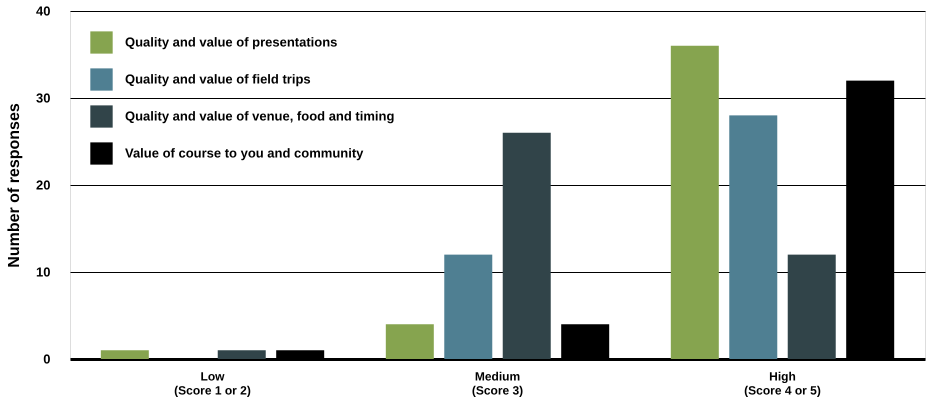 Image resolution: width=943 pixels, height=415 pixels. What do you see at coordinates (46, 359) in the screenshot?
I see `y-tick-label: 0` at bounding box center [46, 359].